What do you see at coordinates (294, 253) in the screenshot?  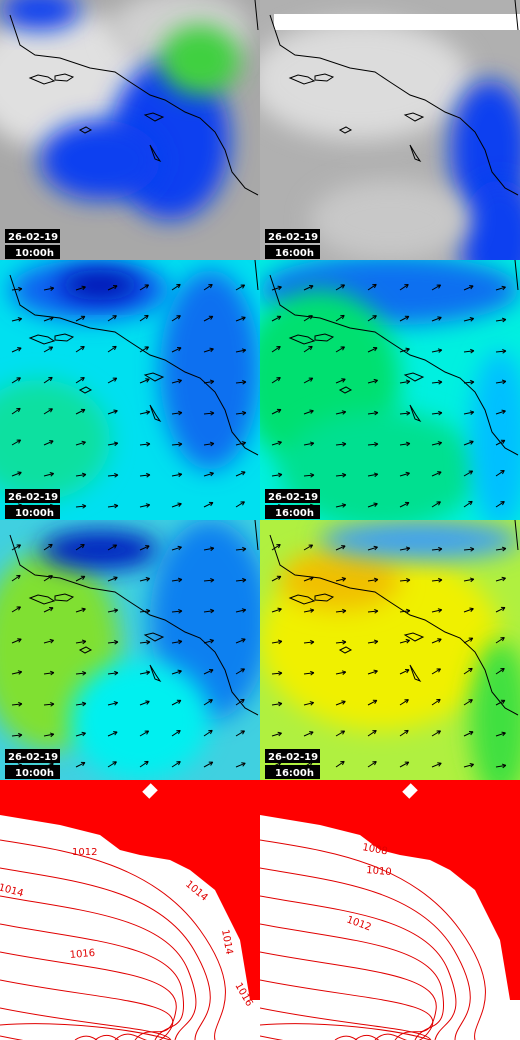 I see `time-label: 16:00h` at bounding box center [294, 253].